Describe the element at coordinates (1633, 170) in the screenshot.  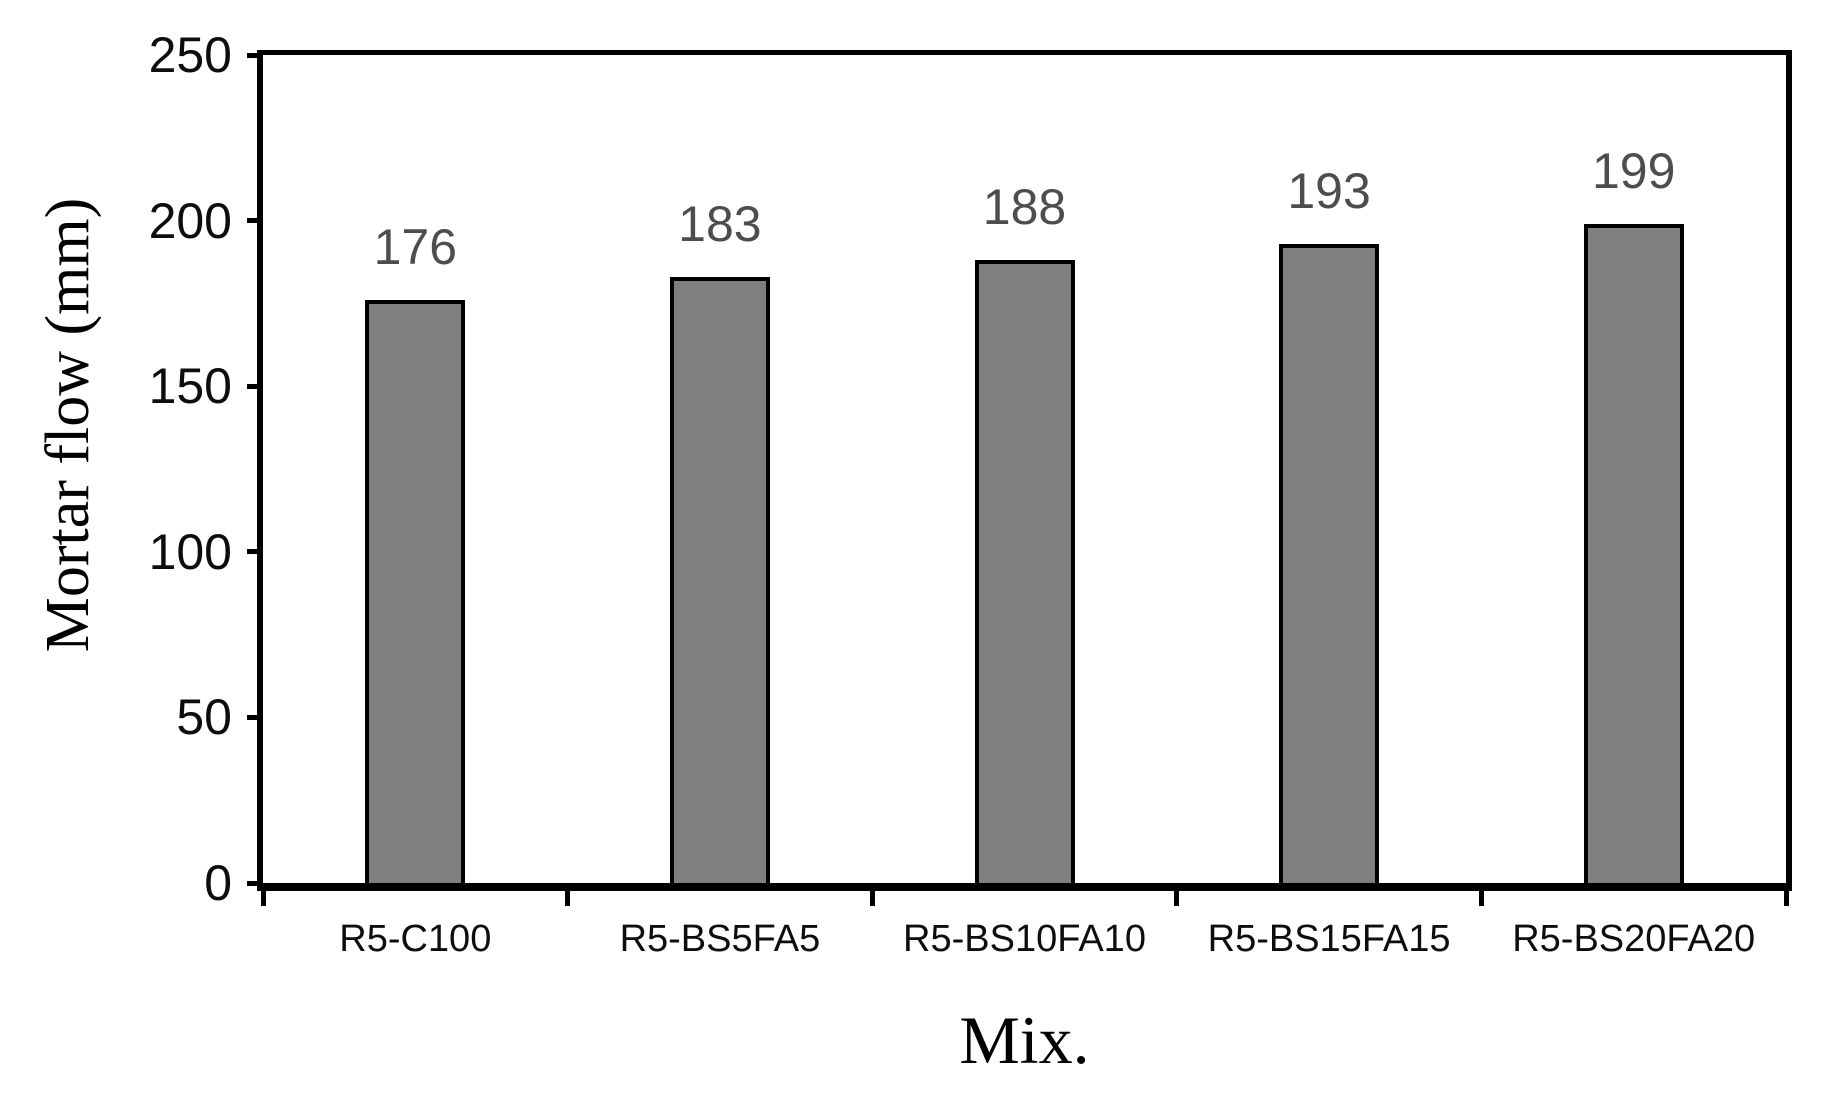
I see `bar-value-label: 199` at that location.